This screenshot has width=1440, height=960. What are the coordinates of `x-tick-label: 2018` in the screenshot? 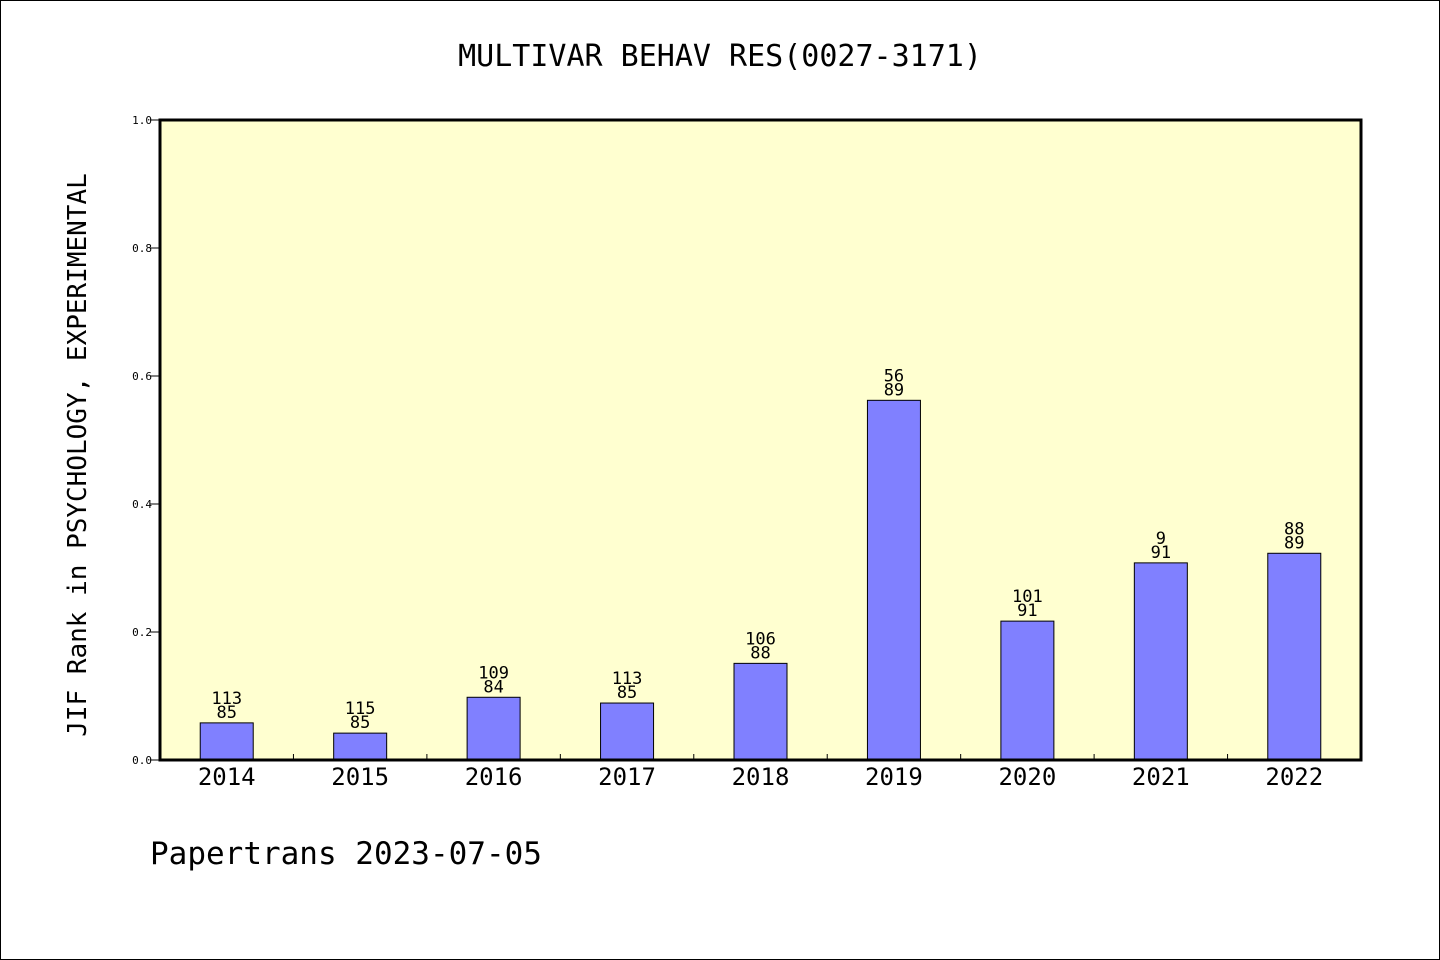 It's located at (761, 777).